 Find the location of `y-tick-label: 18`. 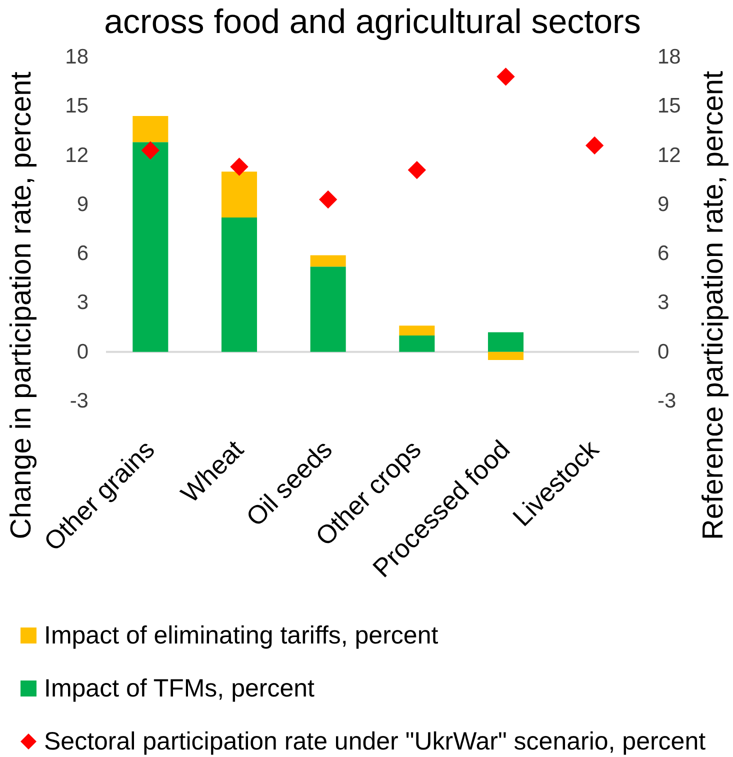

y-tick-label: 18 is located at coordinates (76, 57).